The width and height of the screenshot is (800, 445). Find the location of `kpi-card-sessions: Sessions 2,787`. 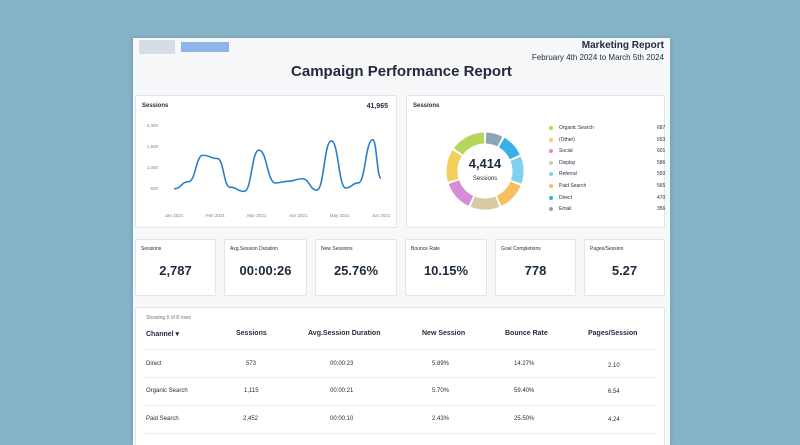

kpi-card-sessions: Sessions 2,787 is located at coordinates (175, 267).